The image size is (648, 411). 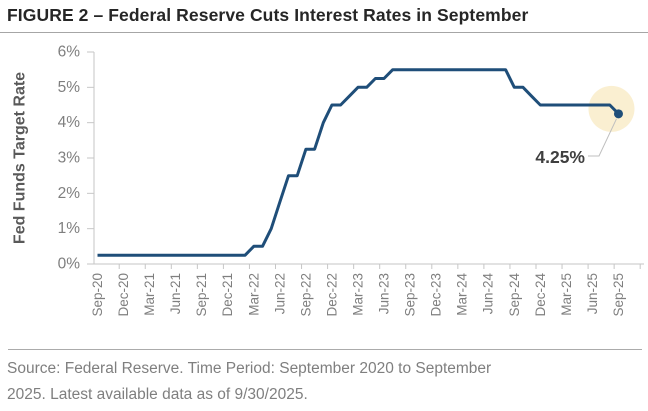 I want to click on x-tick-label: Jun-24, so click(x=488, y=294).